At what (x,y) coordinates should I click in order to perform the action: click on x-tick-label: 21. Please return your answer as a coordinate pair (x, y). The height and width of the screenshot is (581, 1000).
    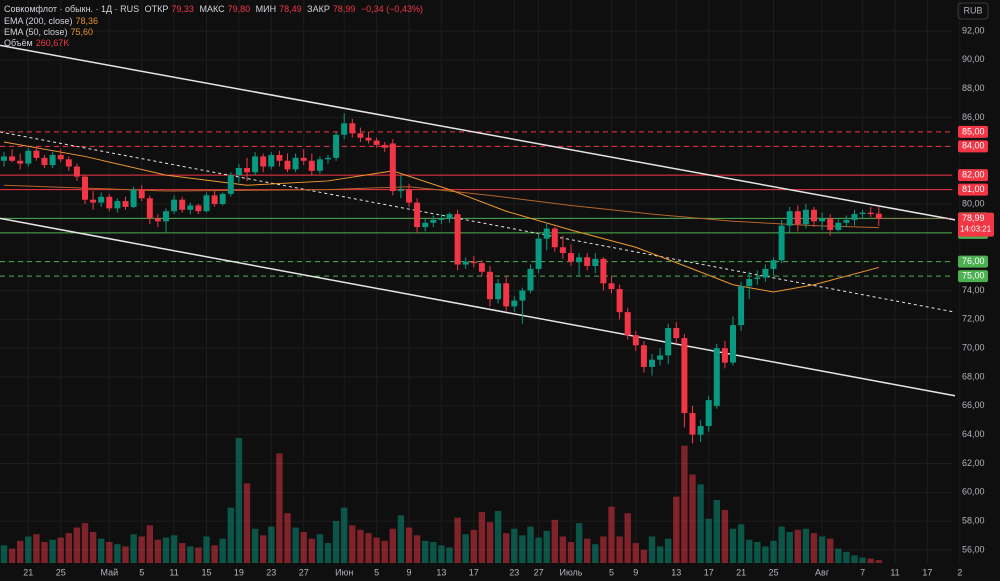
    Looking at the image, I should click on (741, 572).